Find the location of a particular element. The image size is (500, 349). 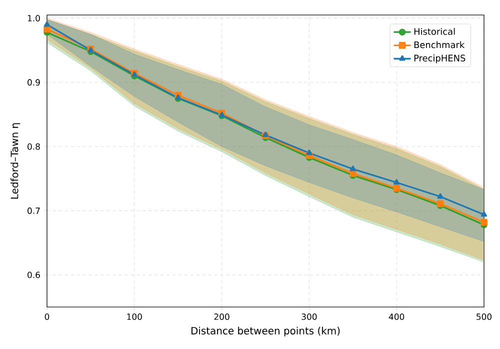

y-axis-title: Ledford–Tawn η is located at coordinates (15, 161).